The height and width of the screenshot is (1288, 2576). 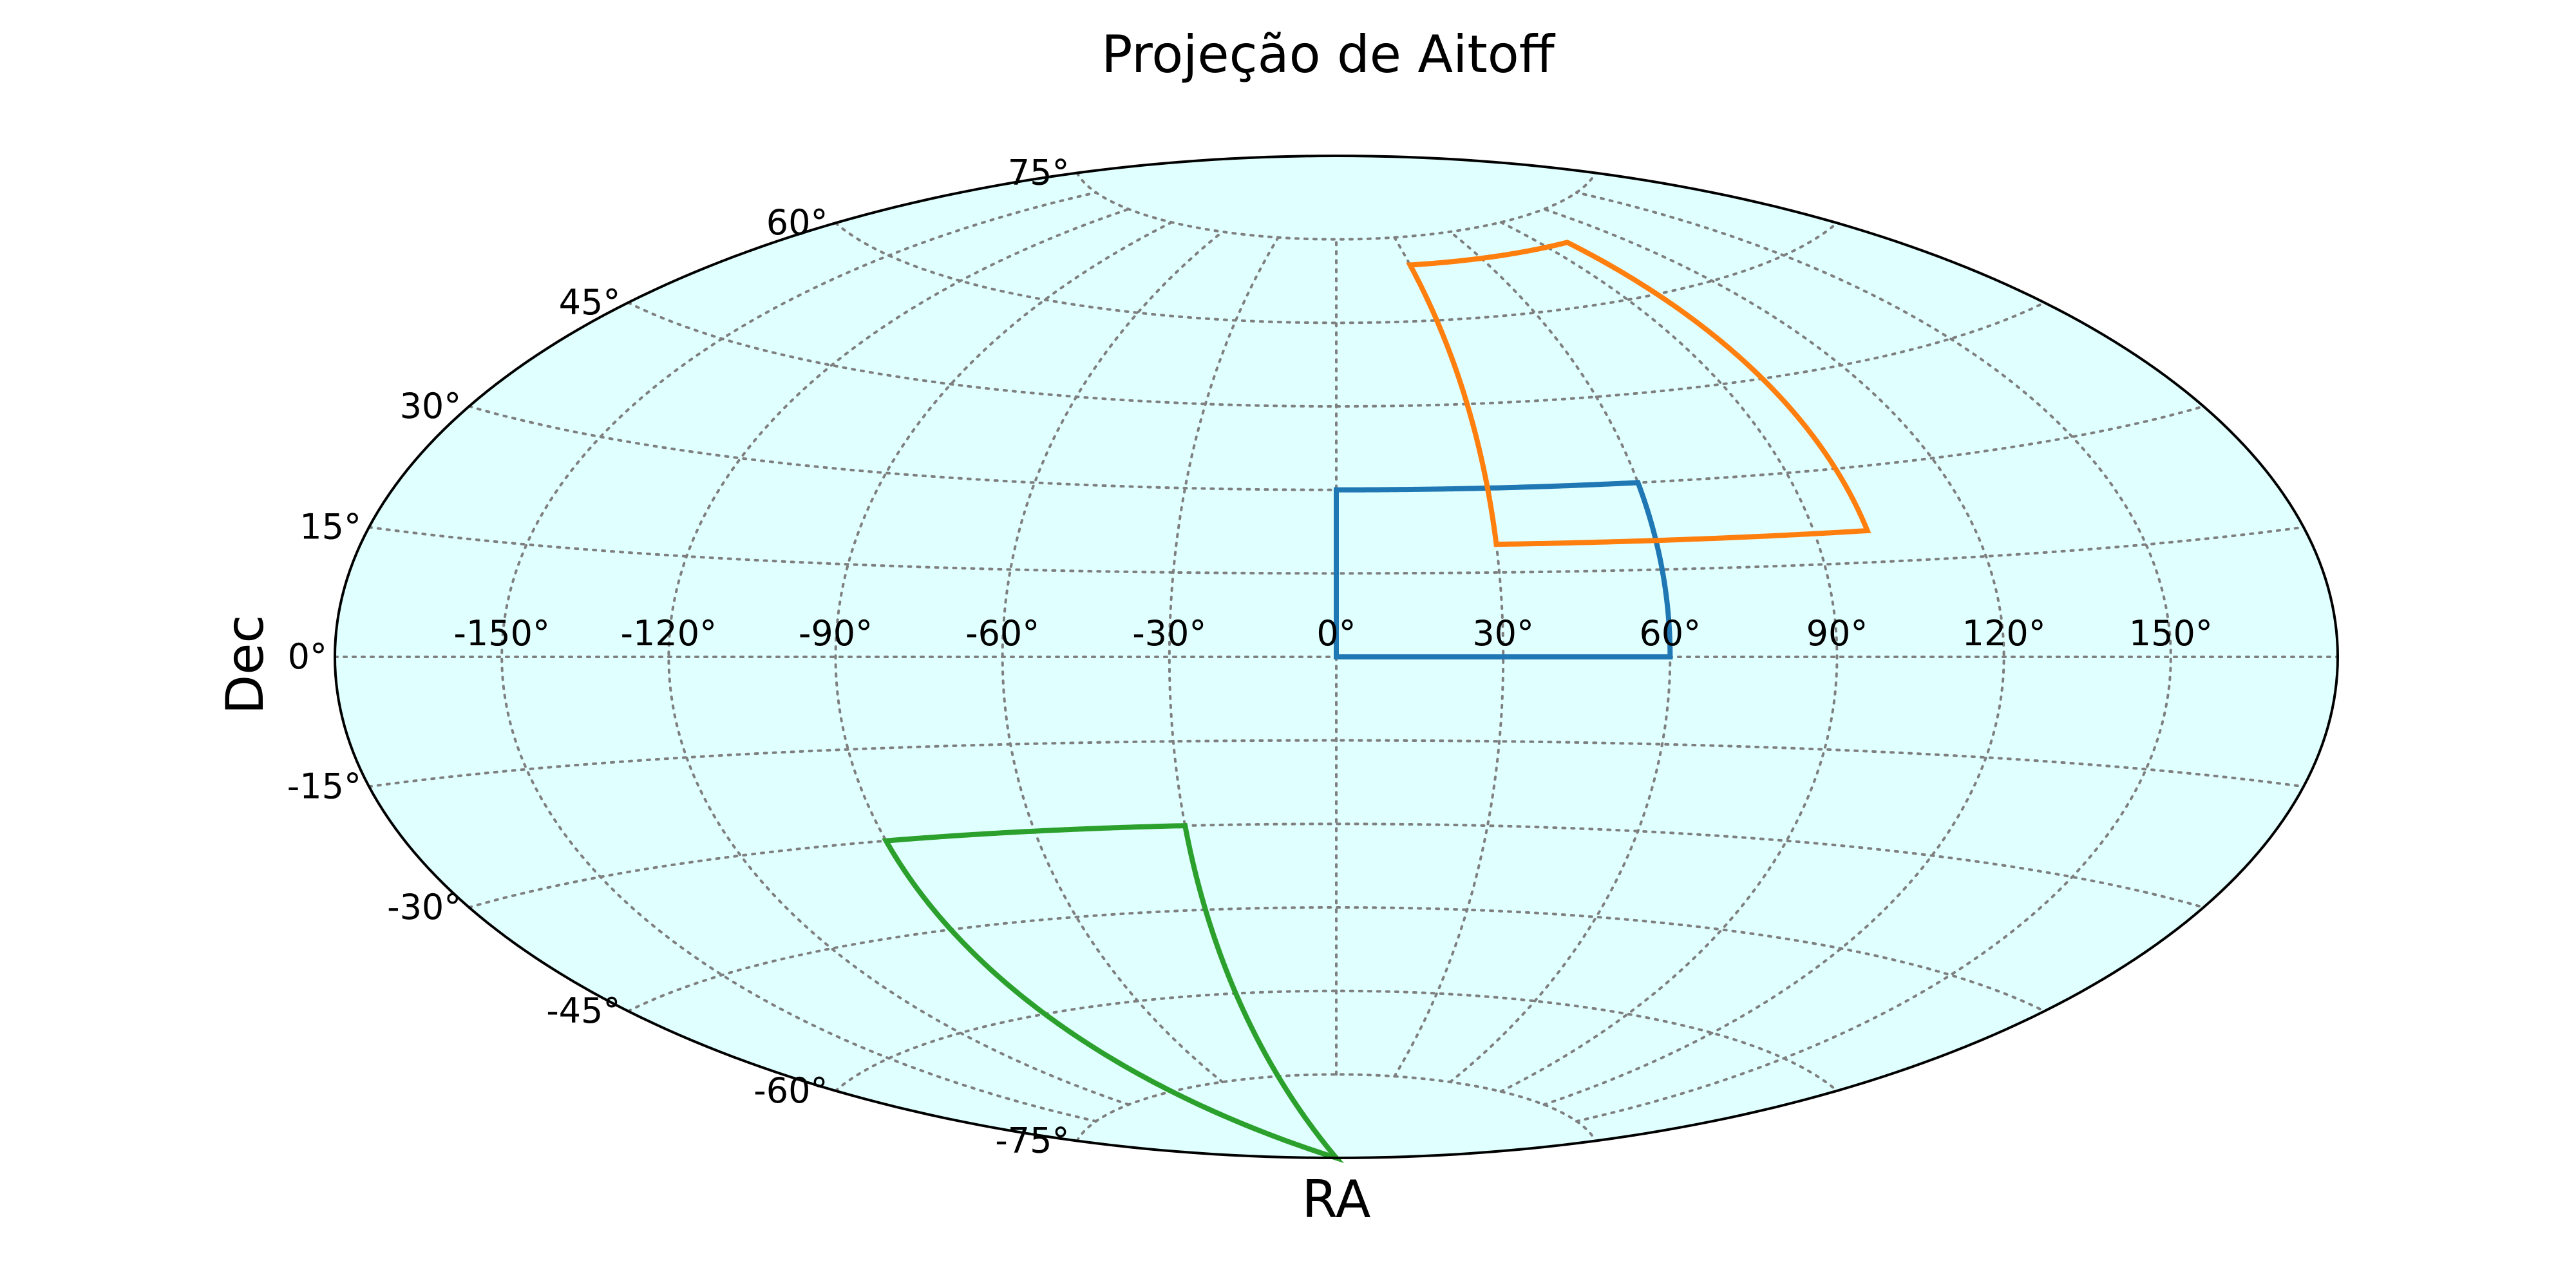 I want to click on ra-tick-label: -60°, so click(x=1002, y=634).